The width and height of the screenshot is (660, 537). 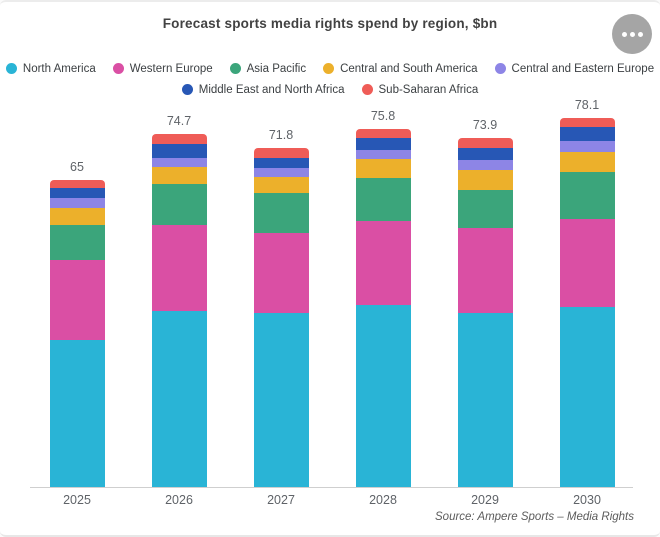 I want to click on x-axis-label-2026: 2026, so click(x=179, y=500).